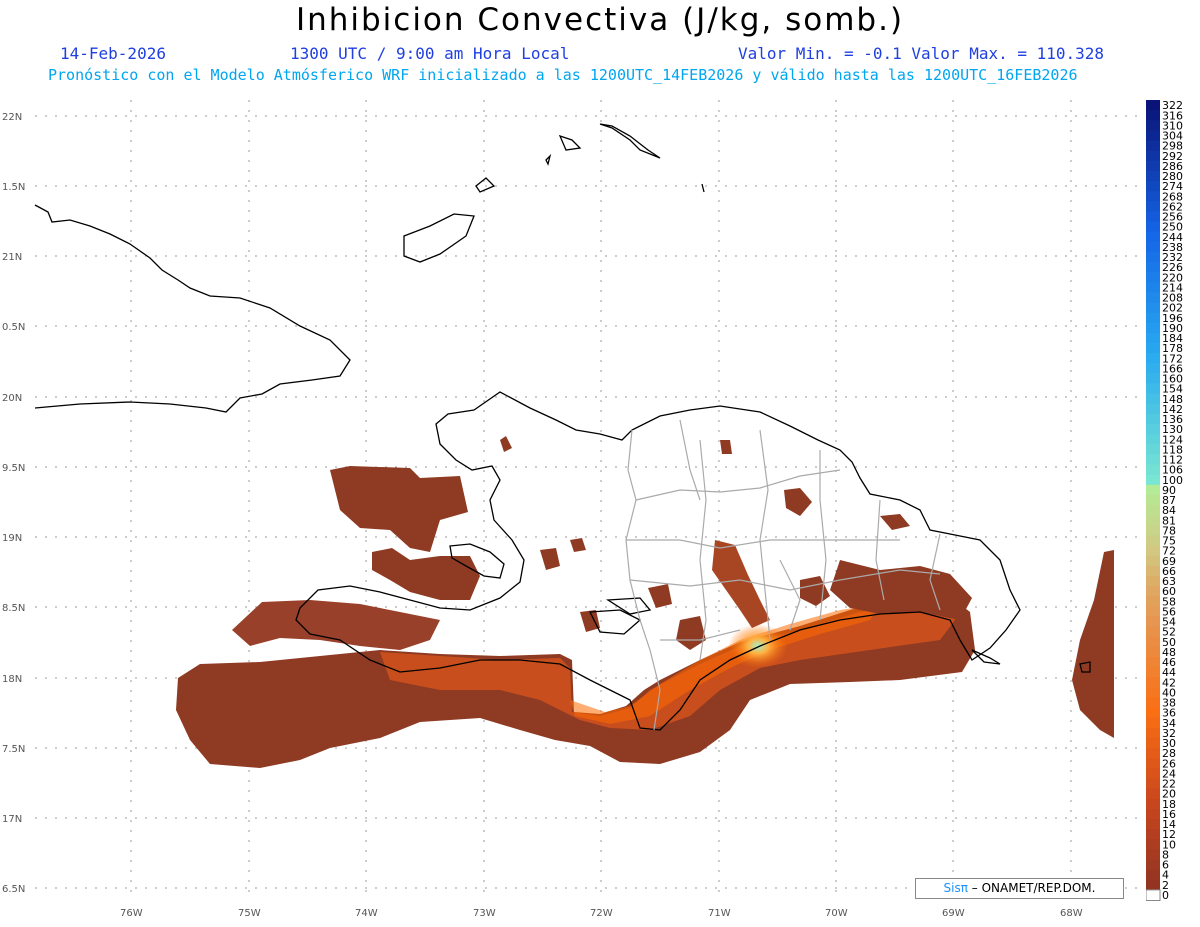  I want to click on lon-label: 76W, so click(131, 913).